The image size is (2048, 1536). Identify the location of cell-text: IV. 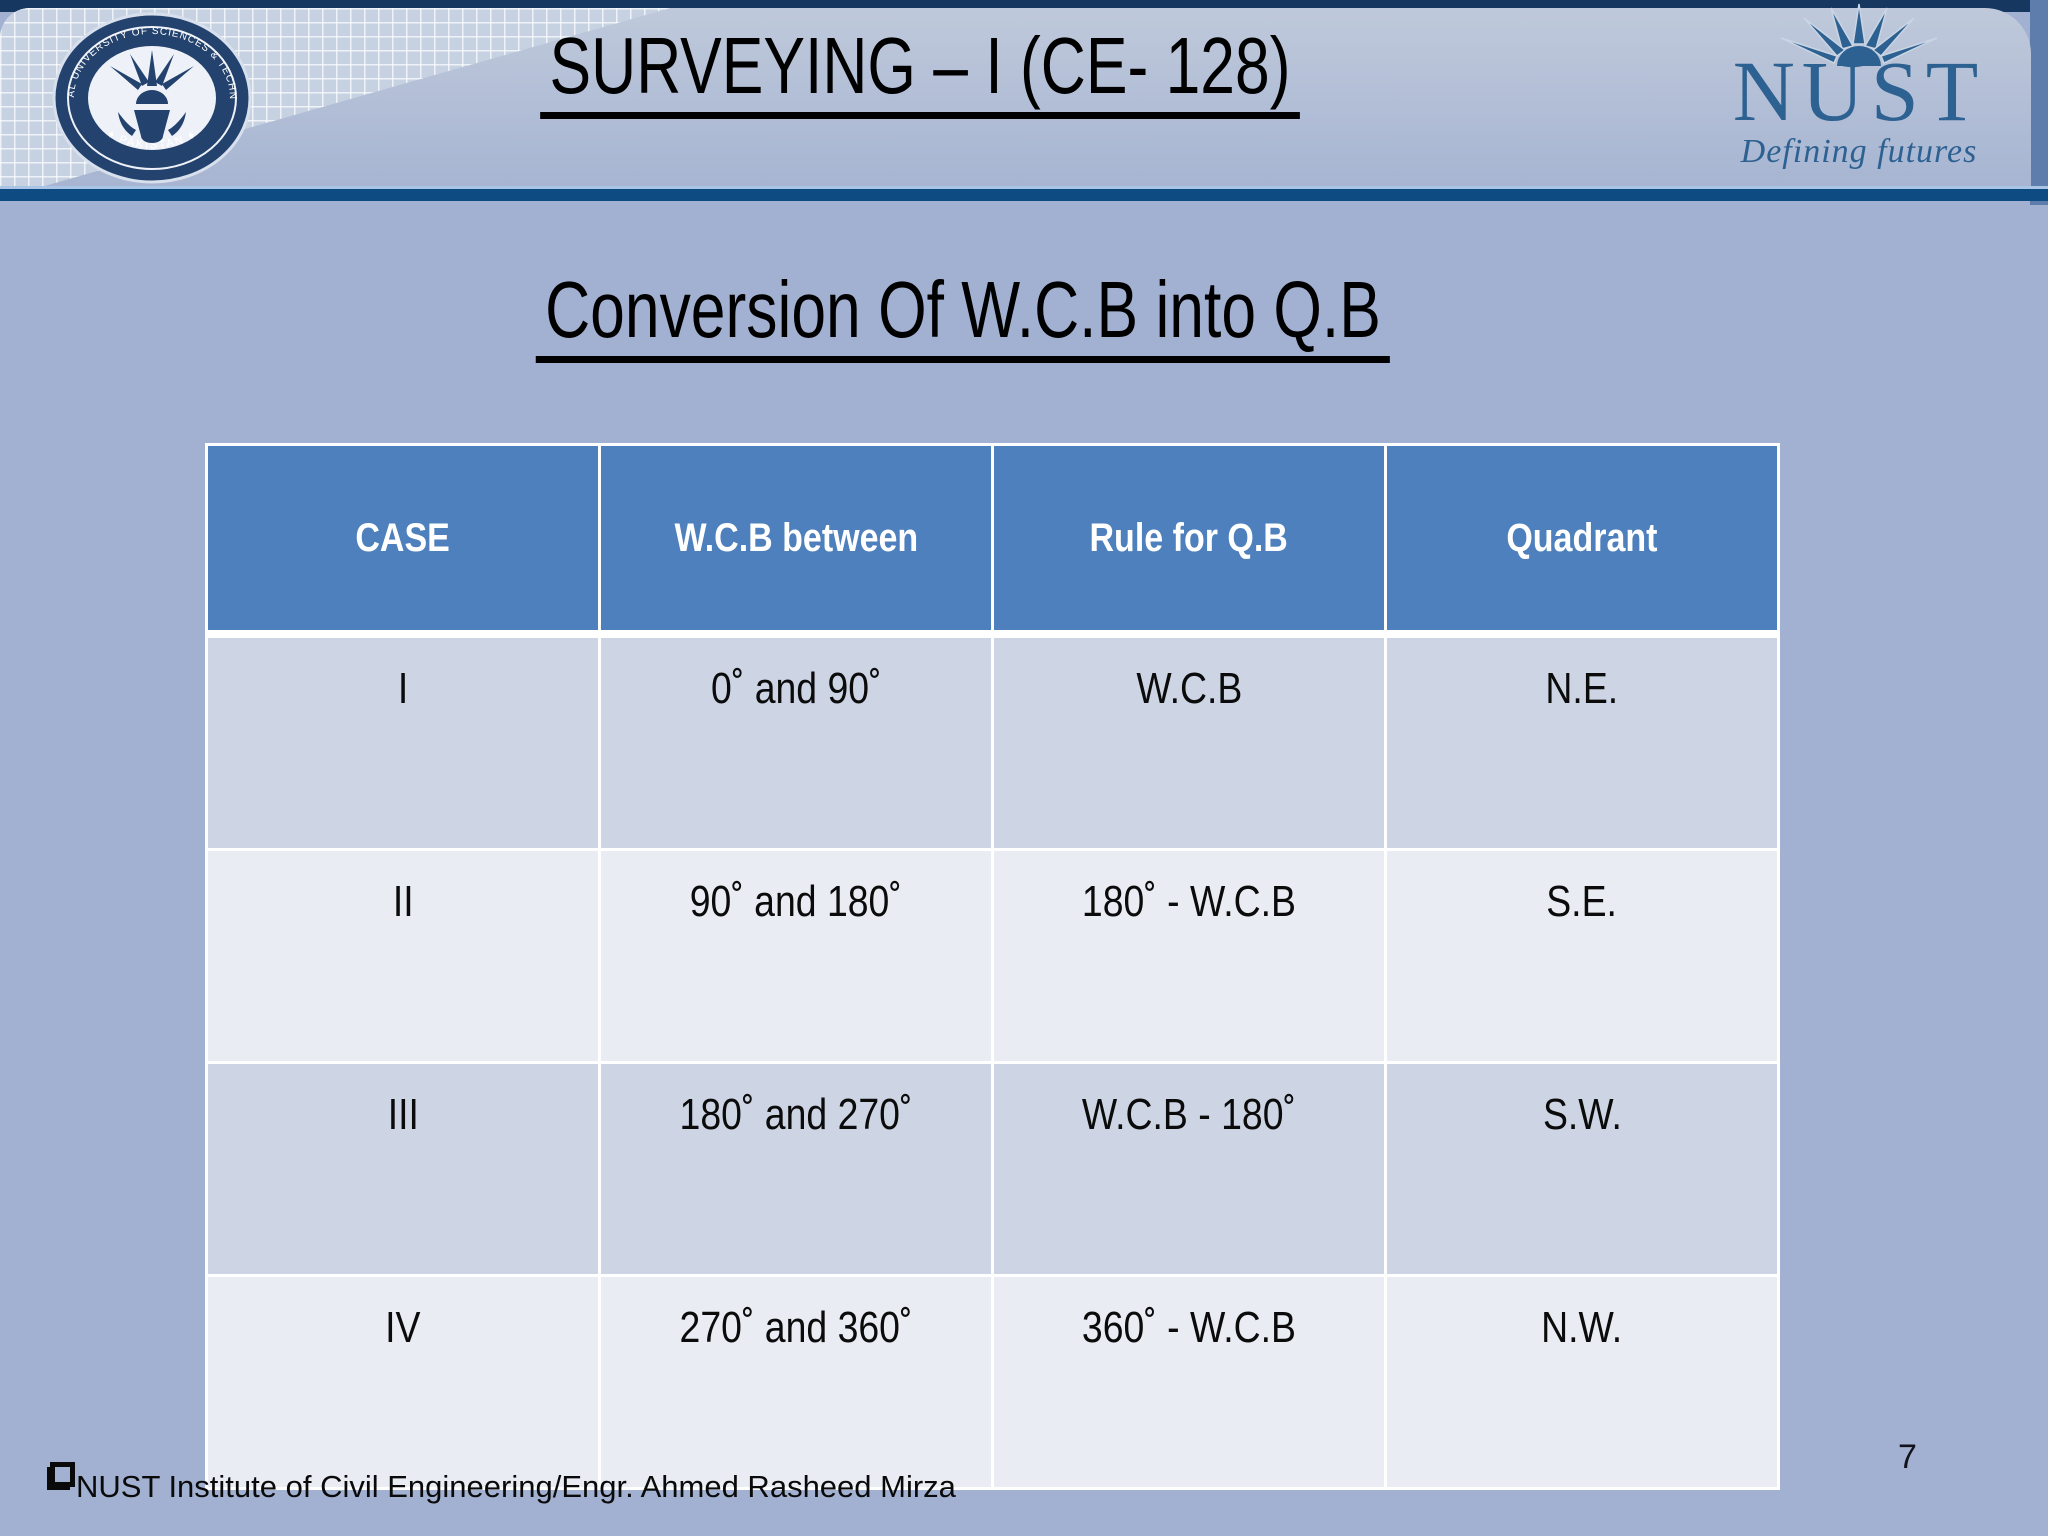
(403, 1327).